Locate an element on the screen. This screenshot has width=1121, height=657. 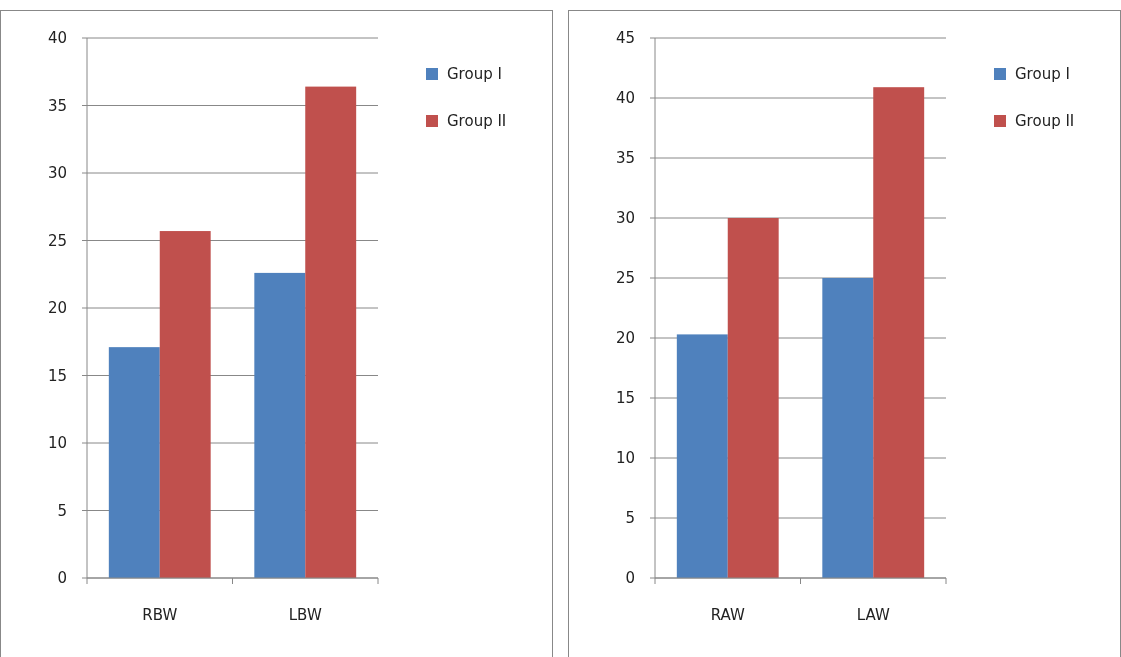
x-tick-label: RAW is located at coordinates (727, 615).